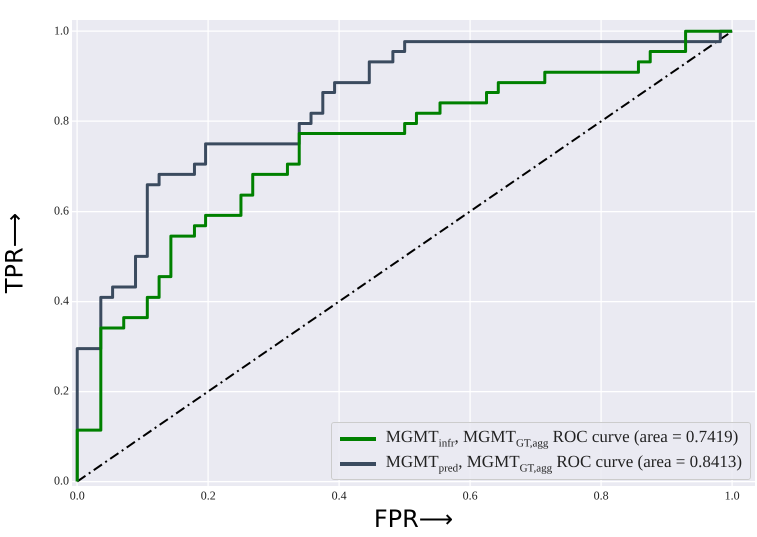 The height and width of the screenshot is (537, 757). I want to click on x-tick-label: 0.6, so click(470, 495).